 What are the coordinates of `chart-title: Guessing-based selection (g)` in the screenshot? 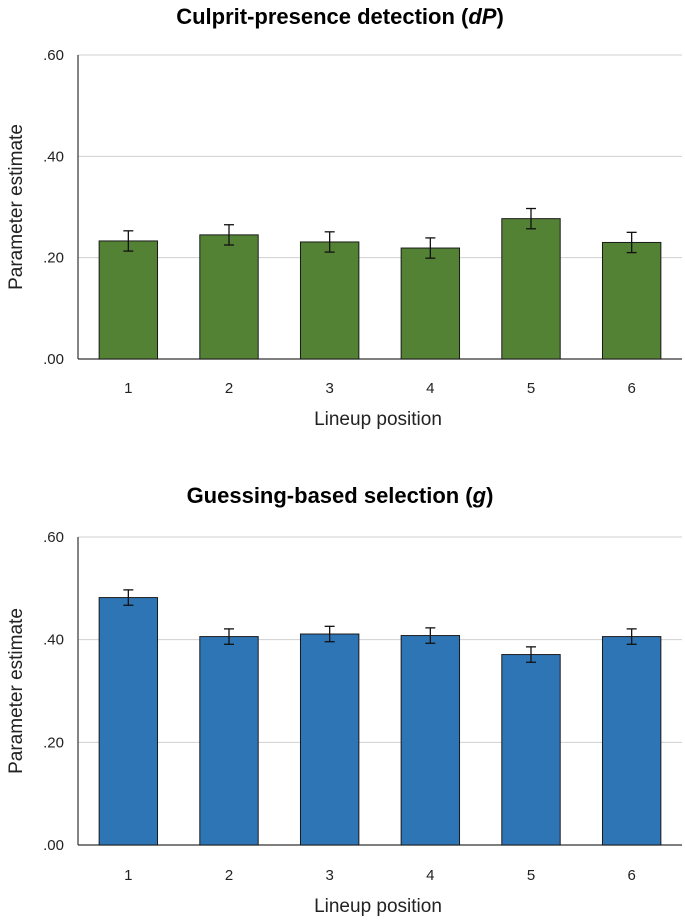 It's located at (340, 495).